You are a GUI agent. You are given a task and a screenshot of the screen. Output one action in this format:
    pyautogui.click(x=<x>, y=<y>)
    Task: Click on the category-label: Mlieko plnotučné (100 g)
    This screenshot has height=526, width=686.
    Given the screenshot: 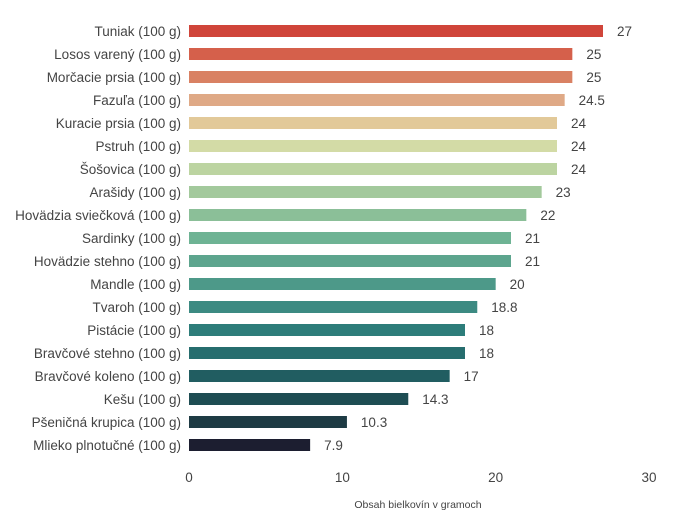 What is the action you would take?
    pyautogui.click(x=107, y=445)
    